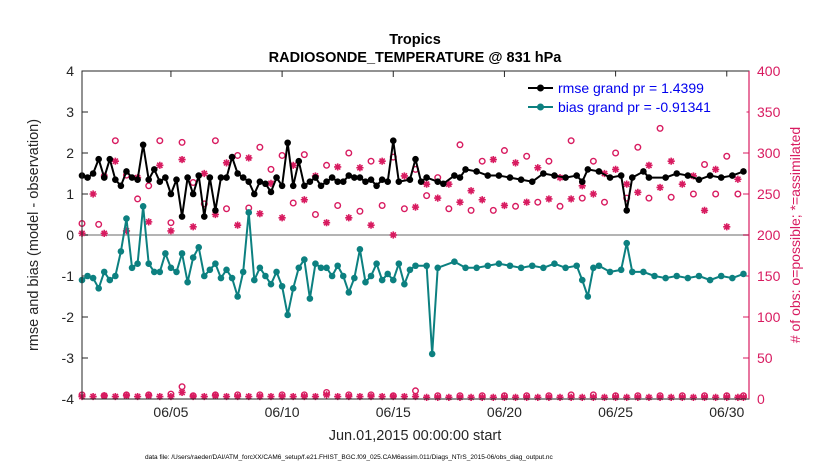 This screenshot has height=475, width=830. Describe the element at coordinates (769, 194) in the screenshot. I see `y-right-tick-label: 250` at that location.